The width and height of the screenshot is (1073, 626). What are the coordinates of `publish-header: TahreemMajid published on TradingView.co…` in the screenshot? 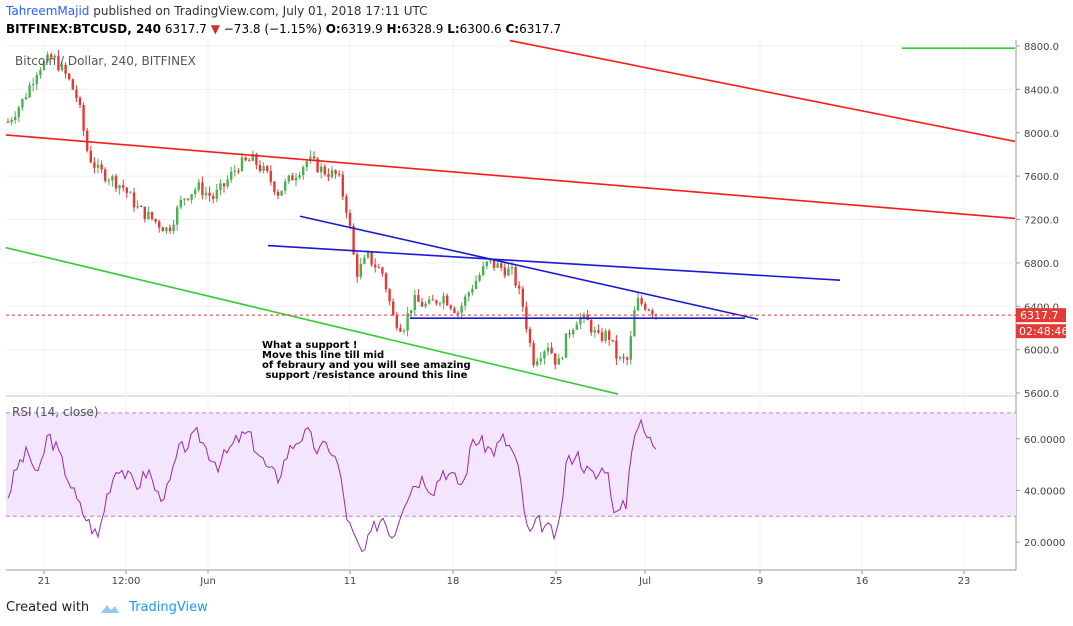 It's located at (217, 11).